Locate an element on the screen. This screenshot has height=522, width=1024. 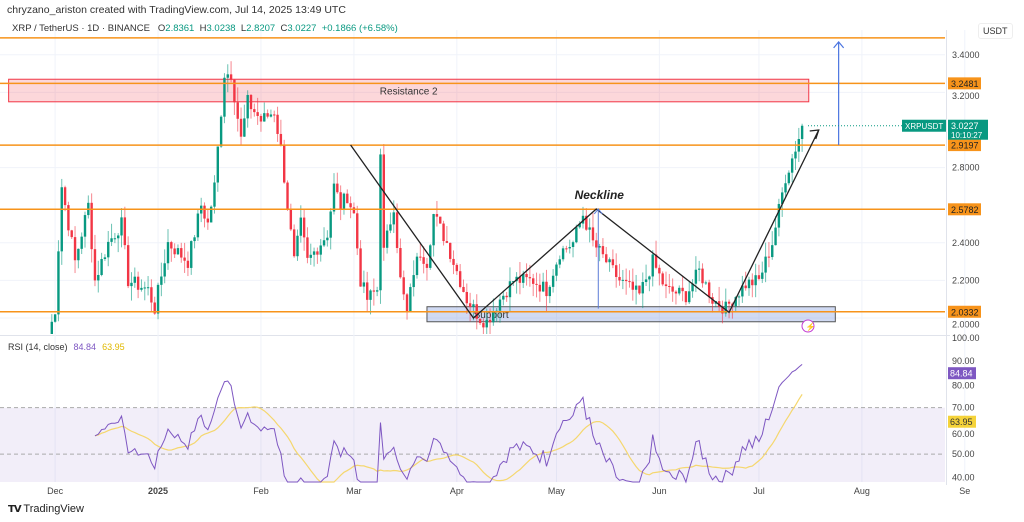
countdown-label: 10:10:27 is located at coordinates (967, 135).